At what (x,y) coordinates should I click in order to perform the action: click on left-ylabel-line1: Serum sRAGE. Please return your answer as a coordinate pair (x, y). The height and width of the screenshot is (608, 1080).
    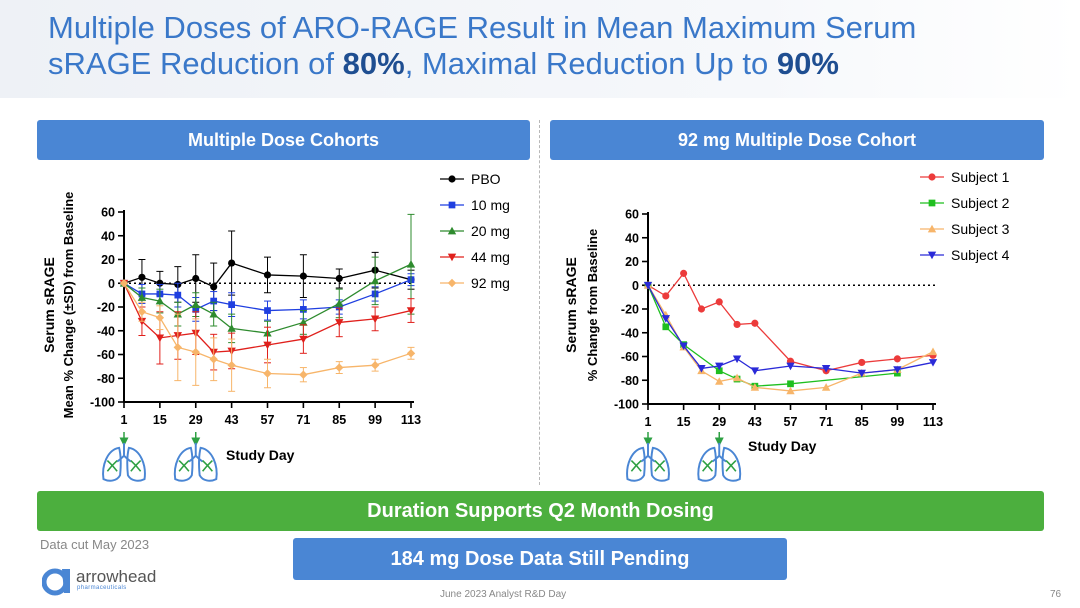
    Looking at the image, I should click on (49, 305).